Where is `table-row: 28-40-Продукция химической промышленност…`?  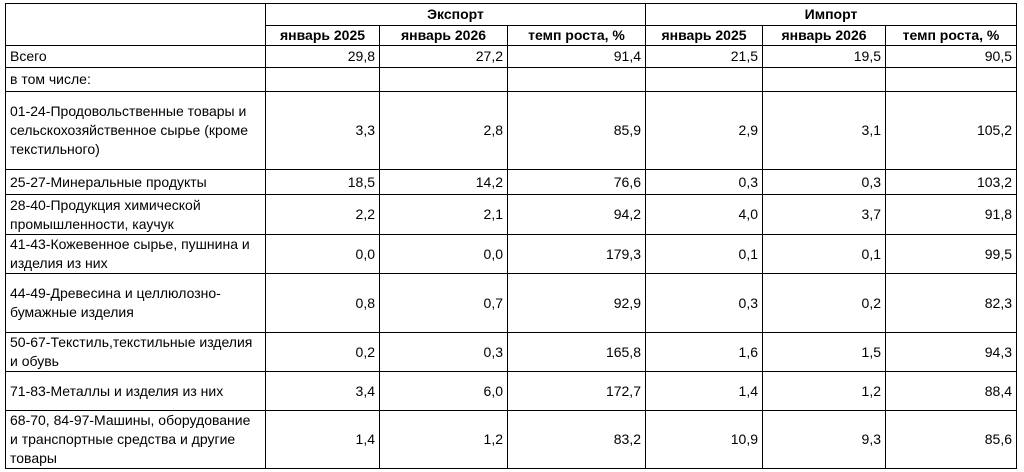 table-row: 28-40-Продукция химической промышленност… is located at coordinates (511, 214).